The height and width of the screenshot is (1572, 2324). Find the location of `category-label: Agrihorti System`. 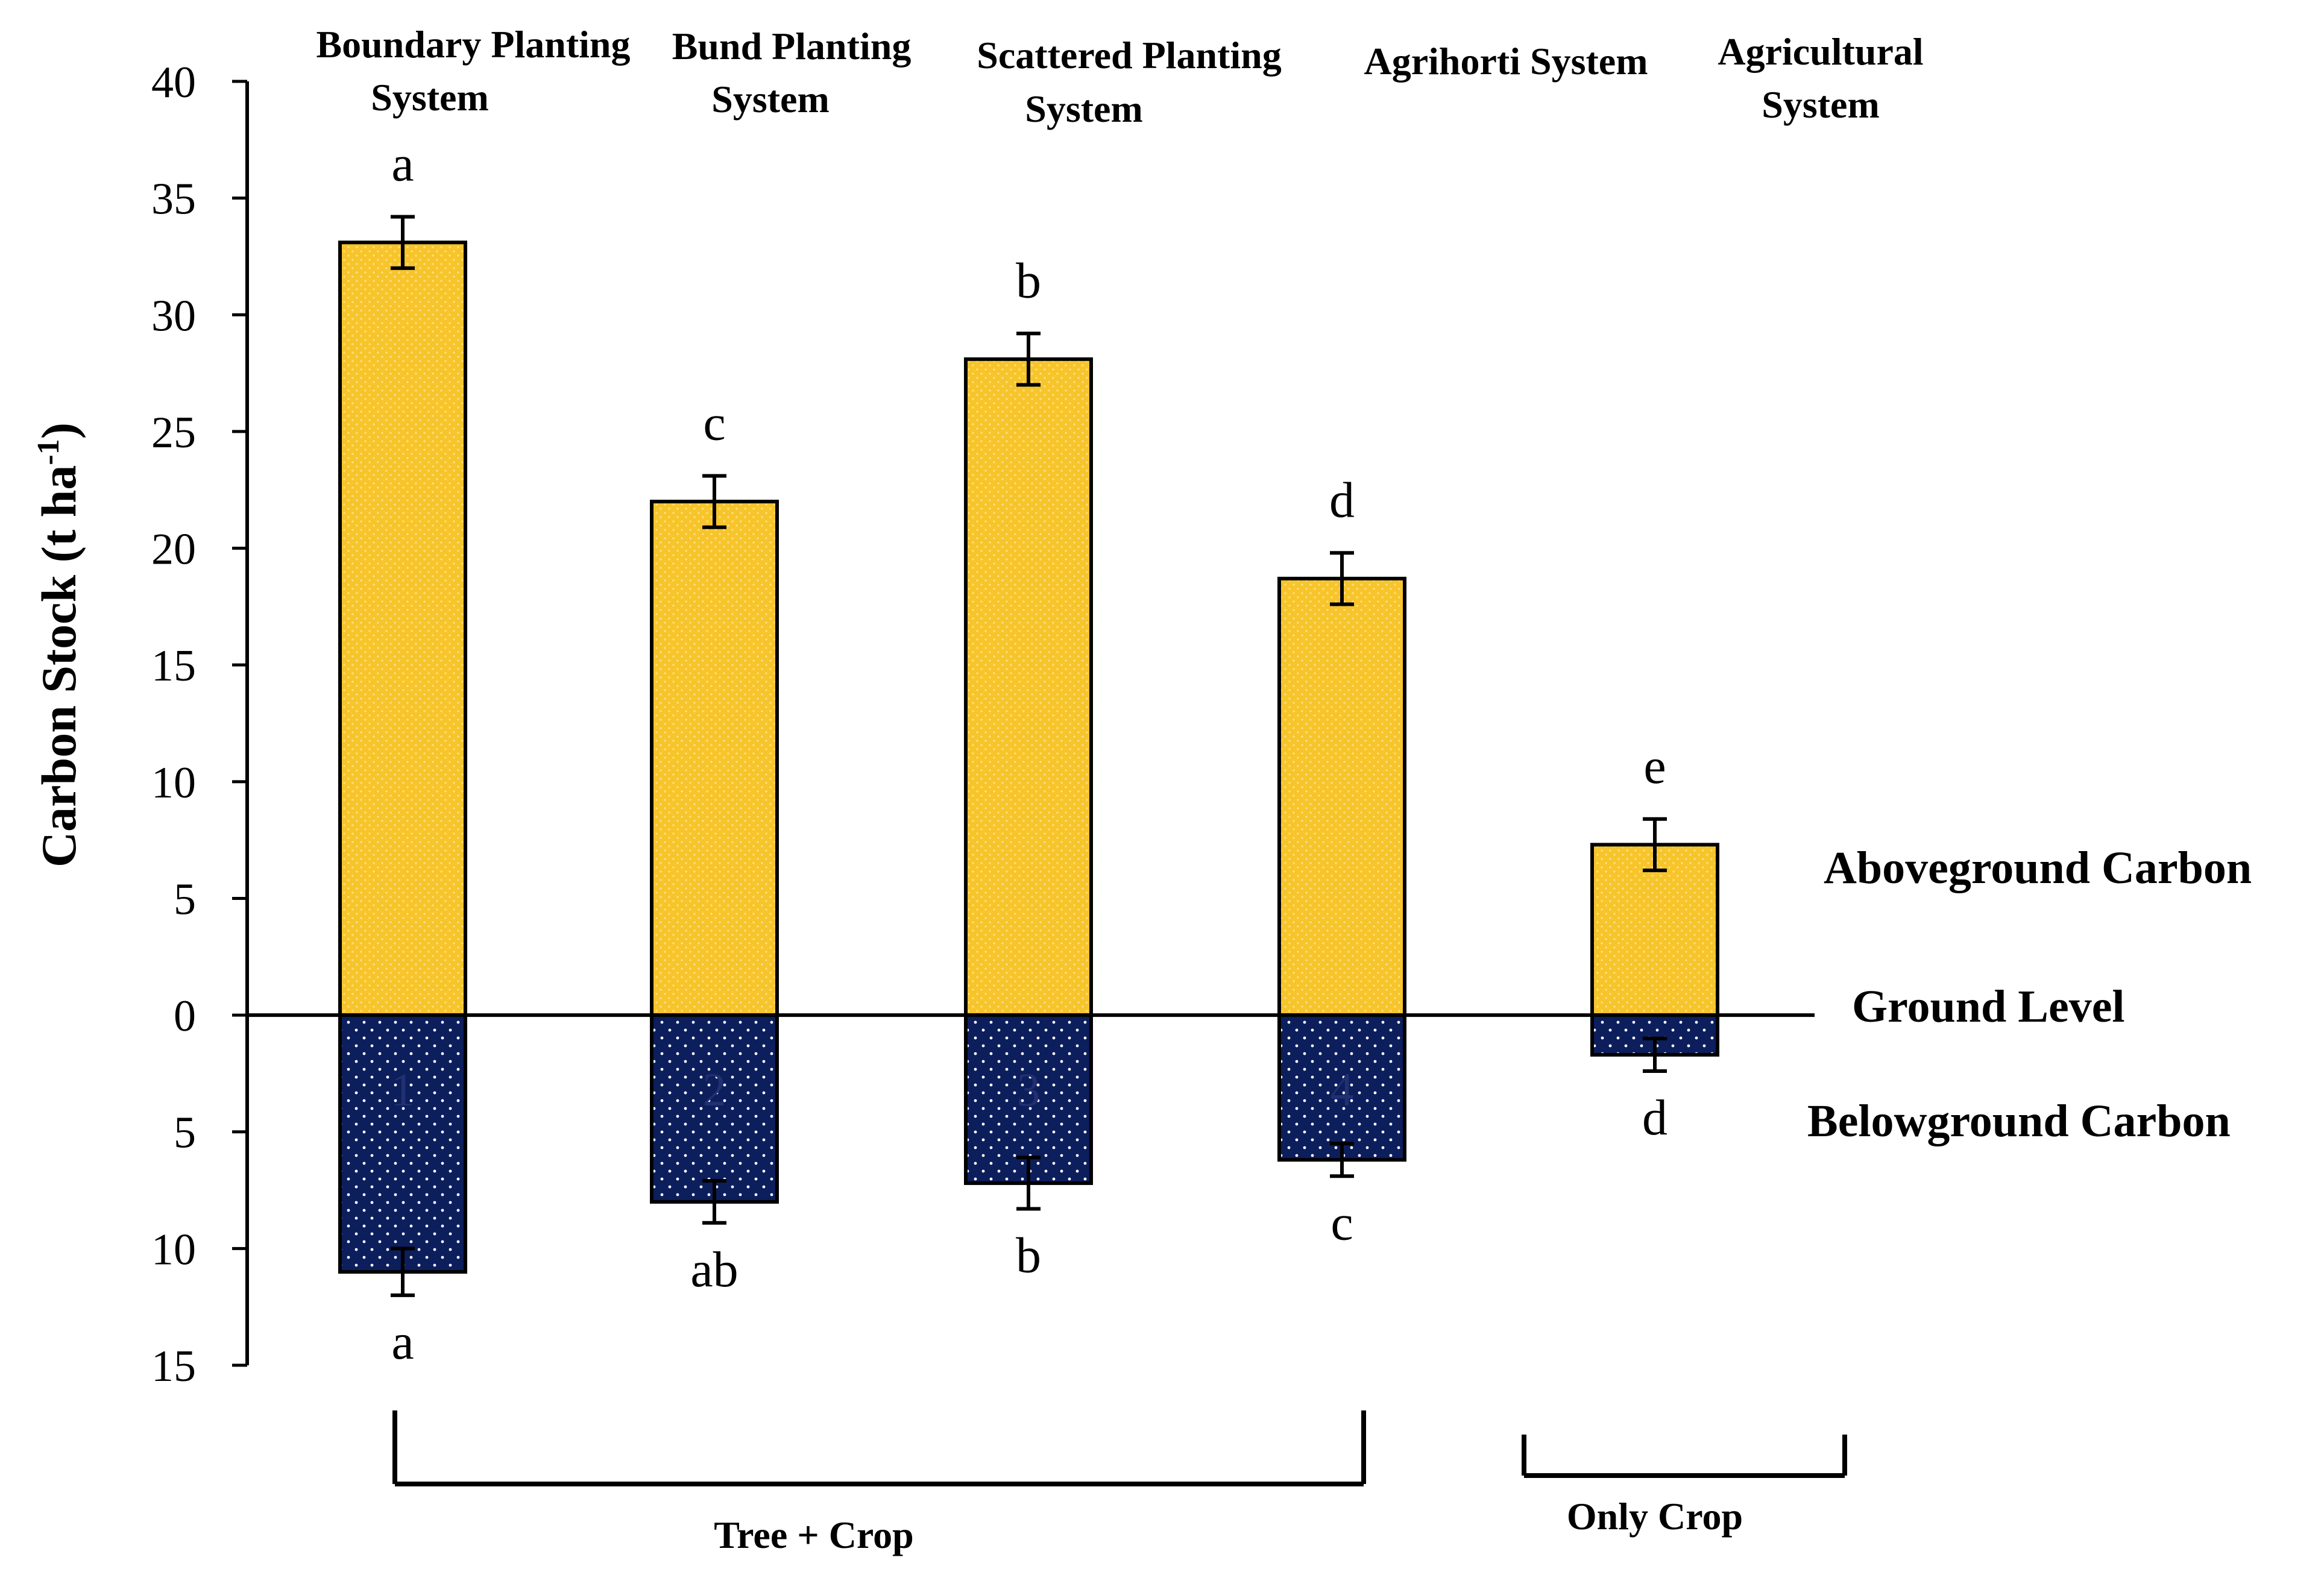

category-label: Agrihorti System is located at coordinates (1506, 61).